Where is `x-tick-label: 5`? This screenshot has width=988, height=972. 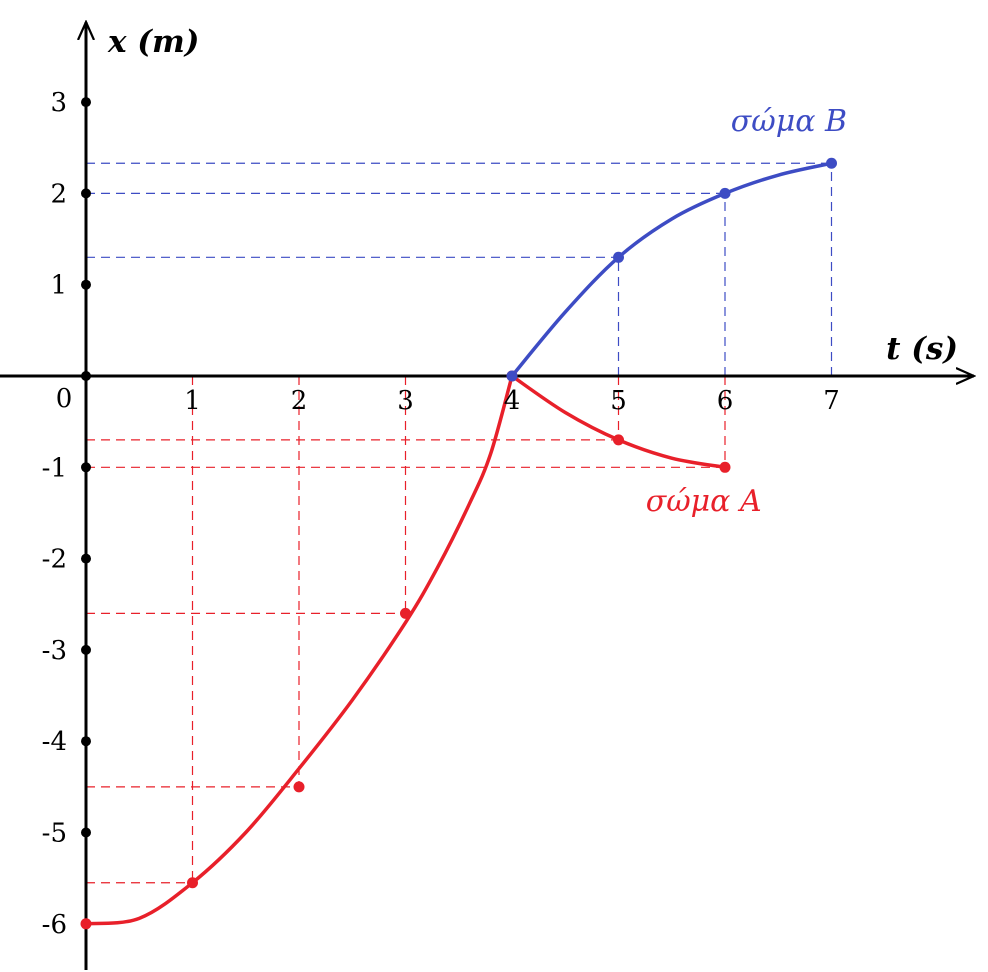
x-tick-label: 5 is located at coordinates (618, 401).